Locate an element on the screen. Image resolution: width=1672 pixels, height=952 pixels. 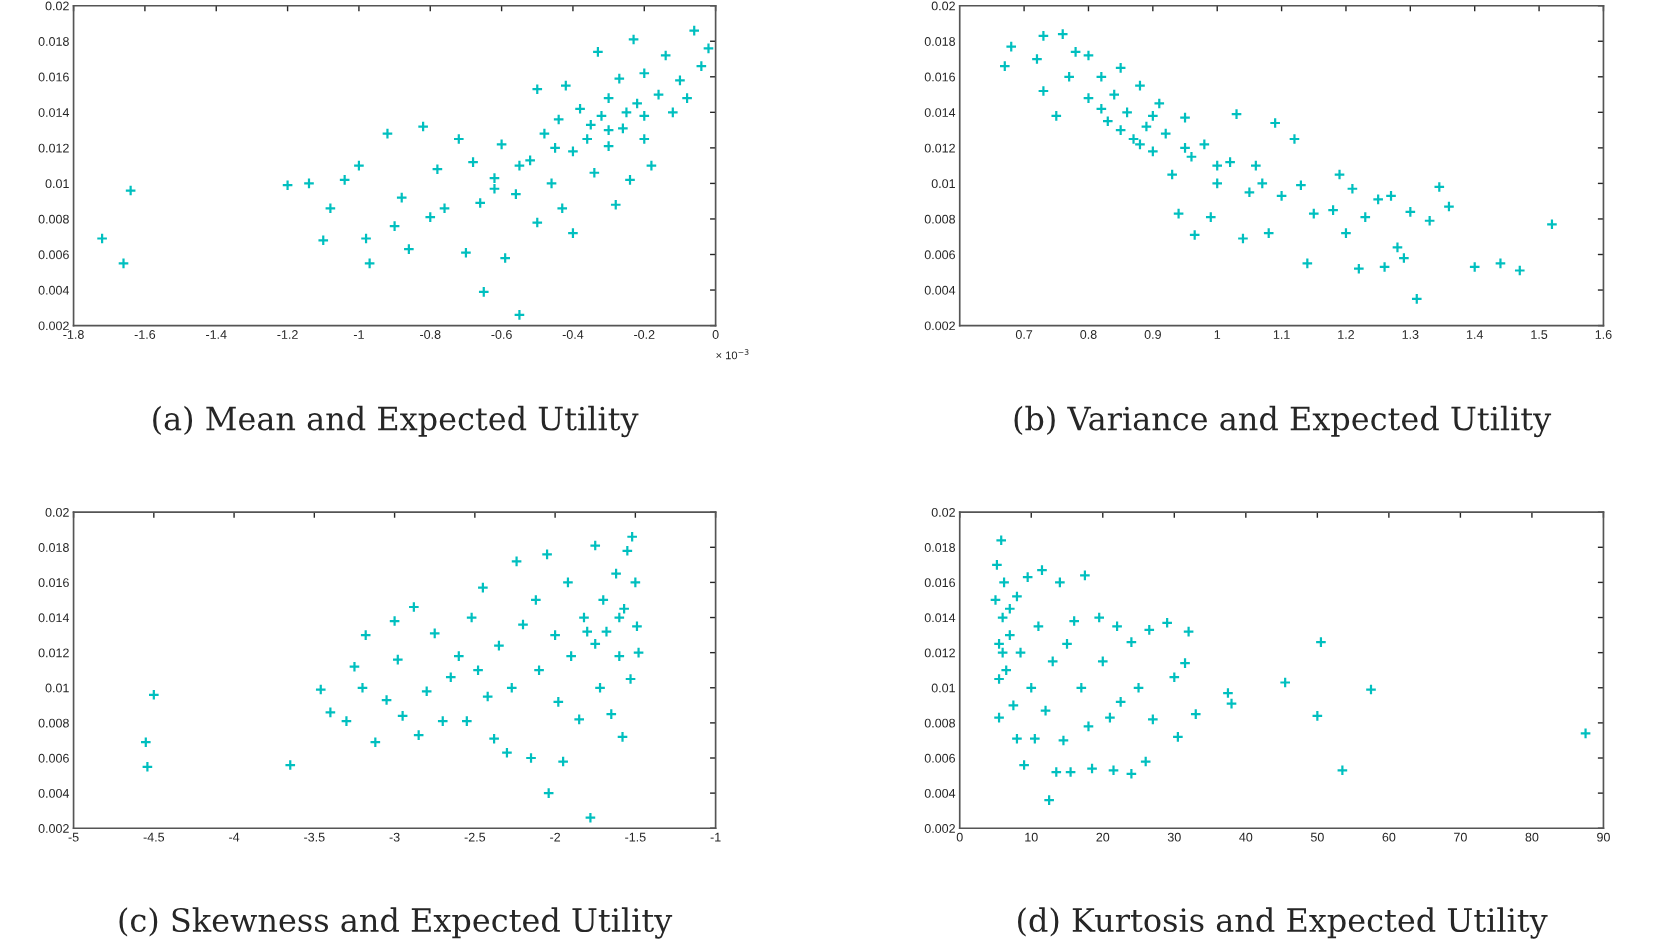
text: (b) Variance and Expected Utility is located at coordinates (1283, 421).